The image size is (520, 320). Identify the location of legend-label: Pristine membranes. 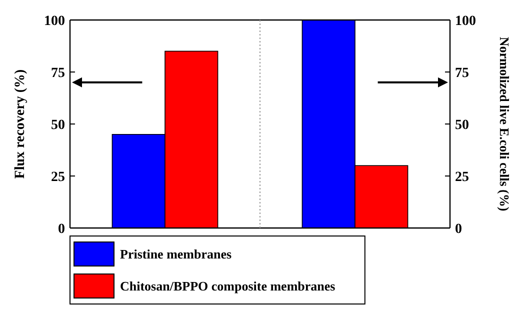
(176, 254).